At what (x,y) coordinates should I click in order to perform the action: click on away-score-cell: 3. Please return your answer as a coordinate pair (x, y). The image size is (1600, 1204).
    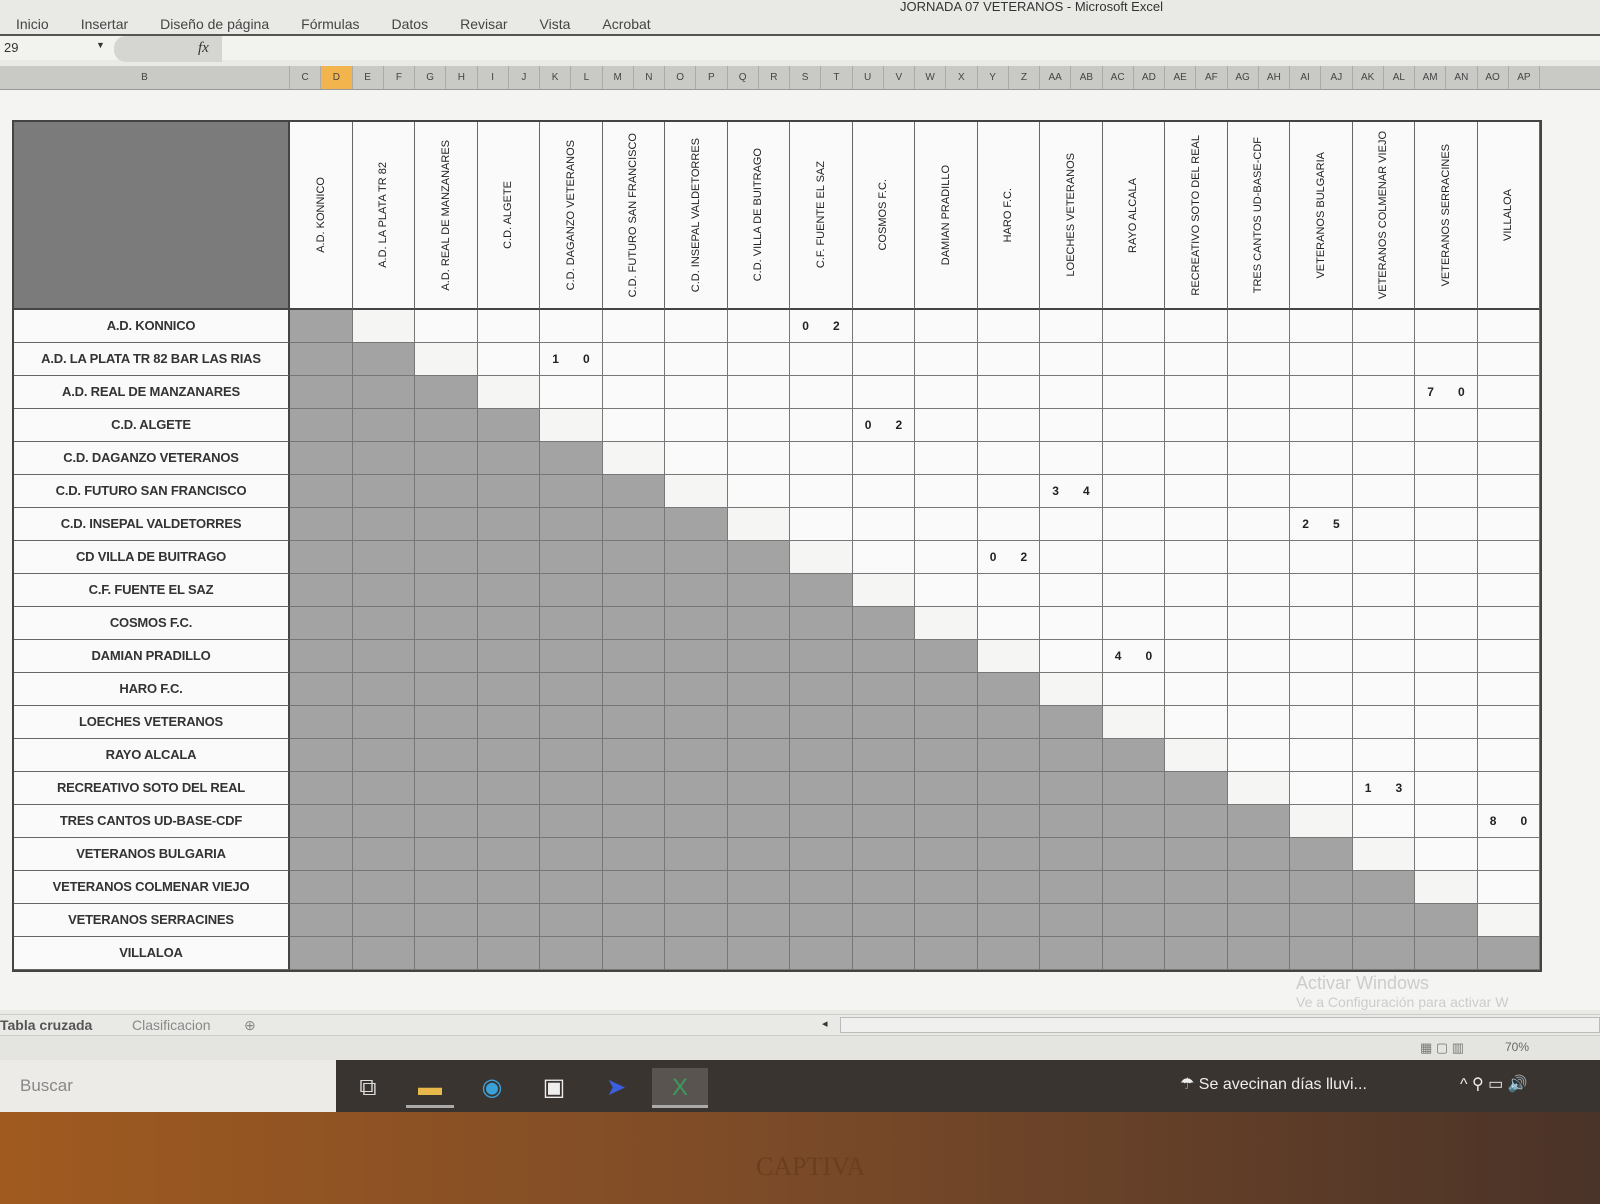
    Looking at the image, I should click on (1399, 788).